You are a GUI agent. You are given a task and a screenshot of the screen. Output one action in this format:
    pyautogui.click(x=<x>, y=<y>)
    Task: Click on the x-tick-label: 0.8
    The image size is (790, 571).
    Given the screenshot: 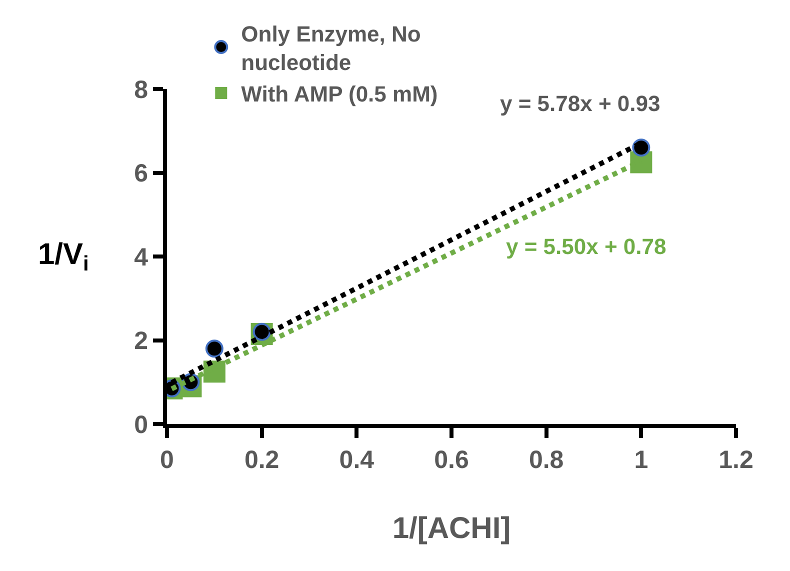 What is the action you would take?
    pyautogui.click(x=546, y=460)
    